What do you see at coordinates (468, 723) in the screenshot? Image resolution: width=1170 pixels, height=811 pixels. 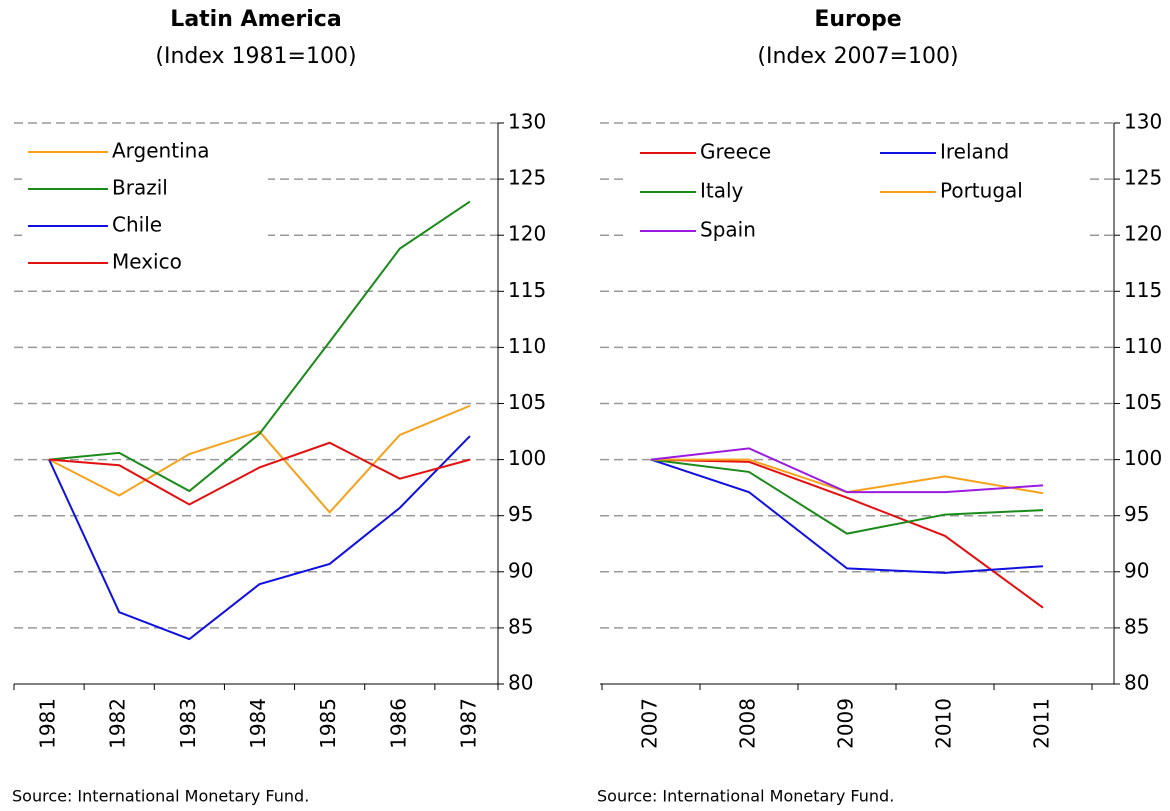 I see `x-tick-label: 1987` at bounding box center [468, 723].